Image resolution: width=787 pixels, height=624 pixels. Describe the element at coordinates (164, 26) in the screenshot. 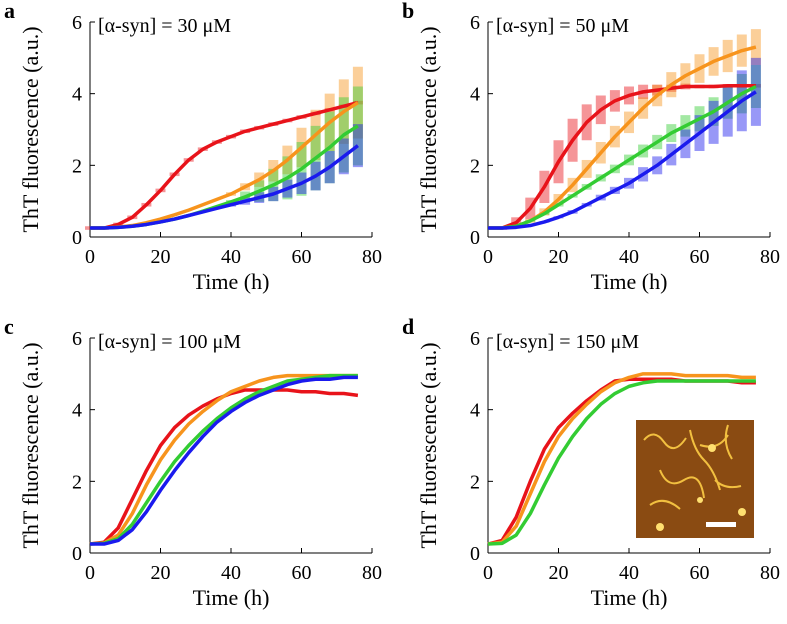

I see `annotation: [α-syn] = 30 μM` at that location.